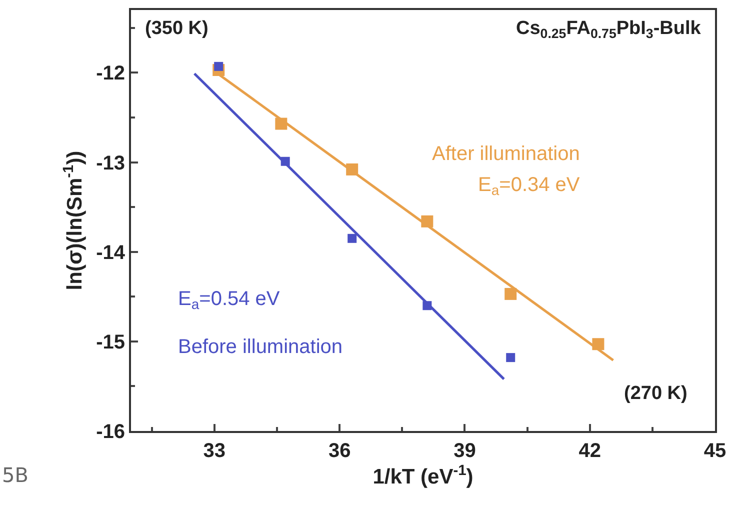  I want to click on text: Cs$_{0.25}$FA$_{0.75}$PbI$_{3}$-Bulk, so click(609, 29).